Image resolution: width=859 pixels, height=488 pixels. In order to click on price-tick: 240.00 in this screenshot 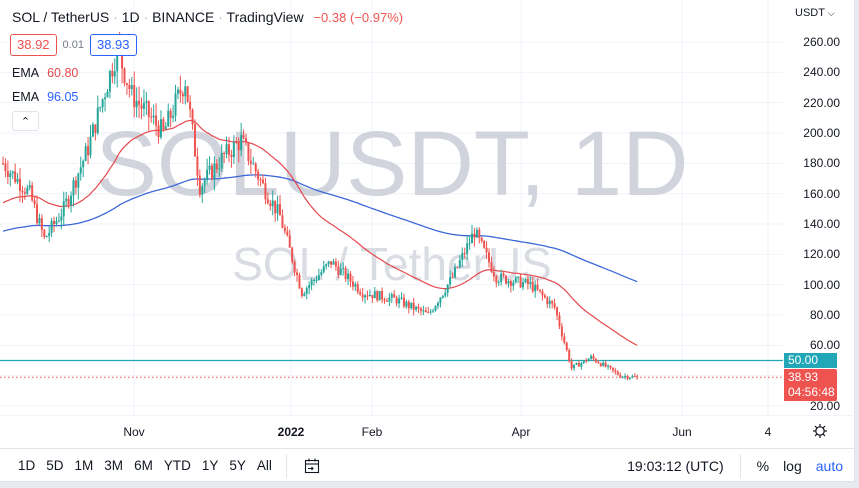, I will do `click(821, 72)`.